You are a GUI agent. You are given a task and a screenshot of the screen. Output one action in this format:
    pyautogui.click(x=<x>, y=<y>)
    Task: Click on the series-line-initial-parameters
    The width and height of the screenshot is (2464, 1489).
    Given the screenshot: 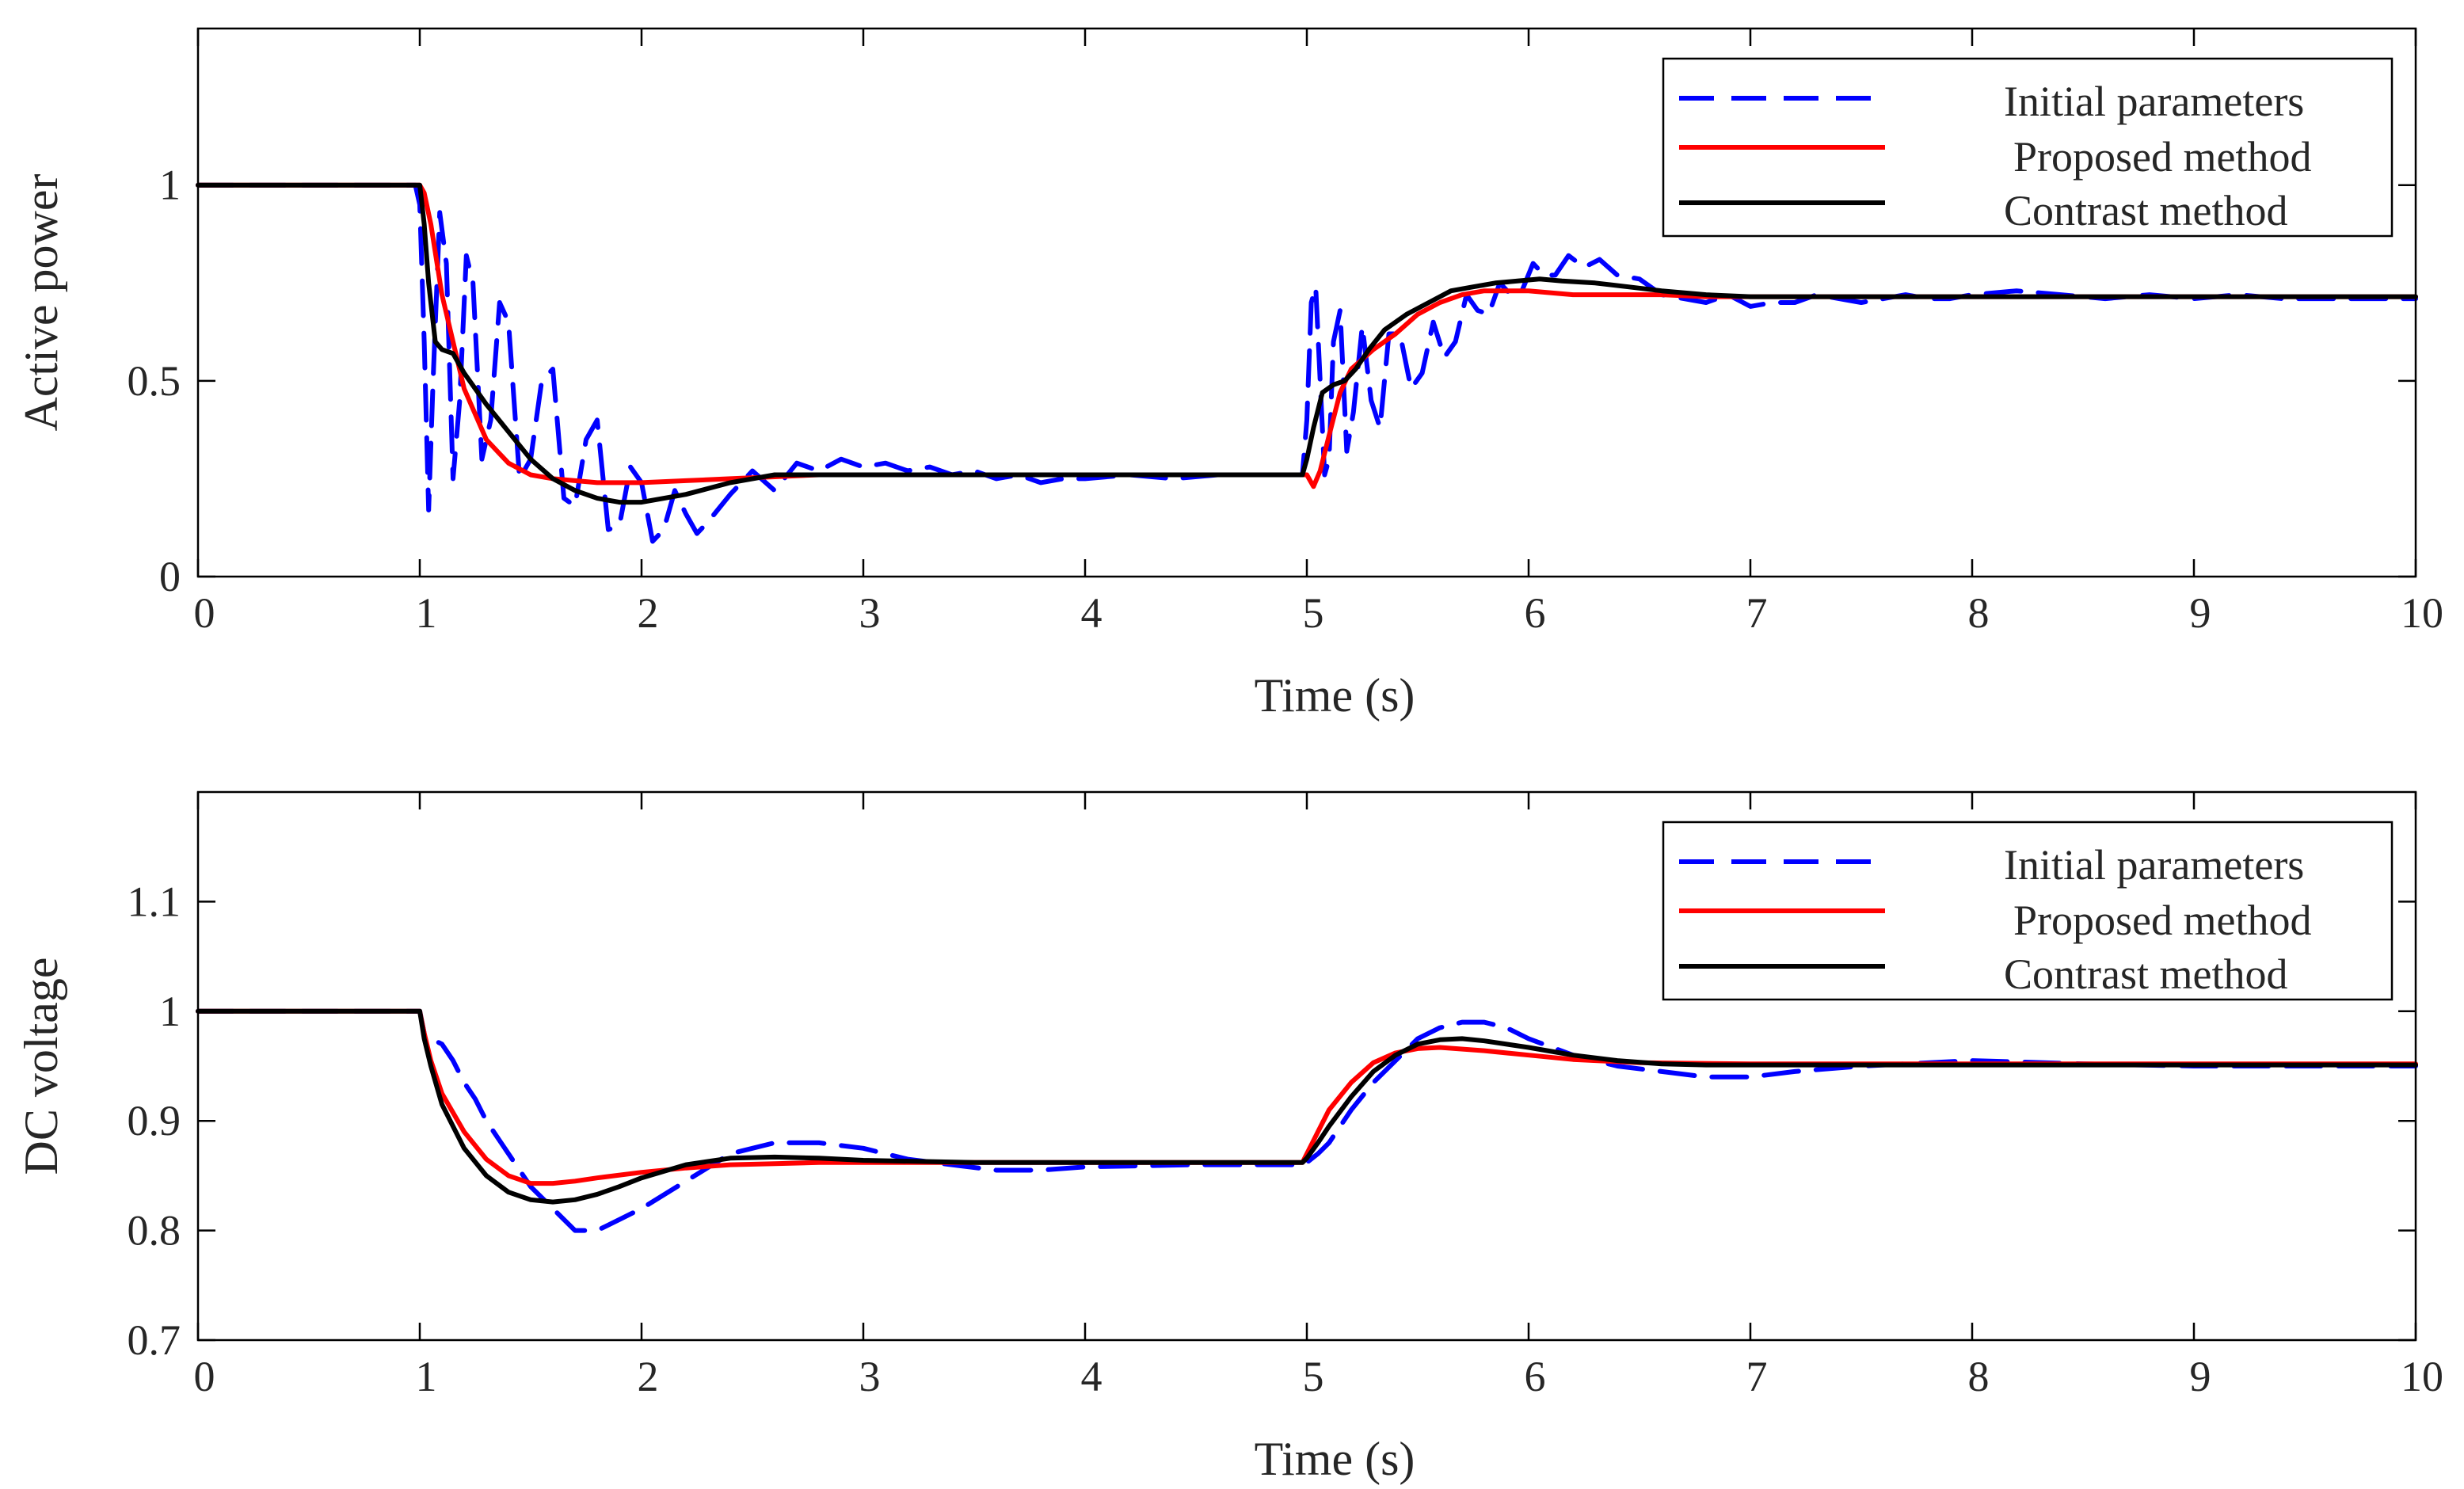 What is the action you would take?
    pyautogui.click(x=1307, y=1120)
    